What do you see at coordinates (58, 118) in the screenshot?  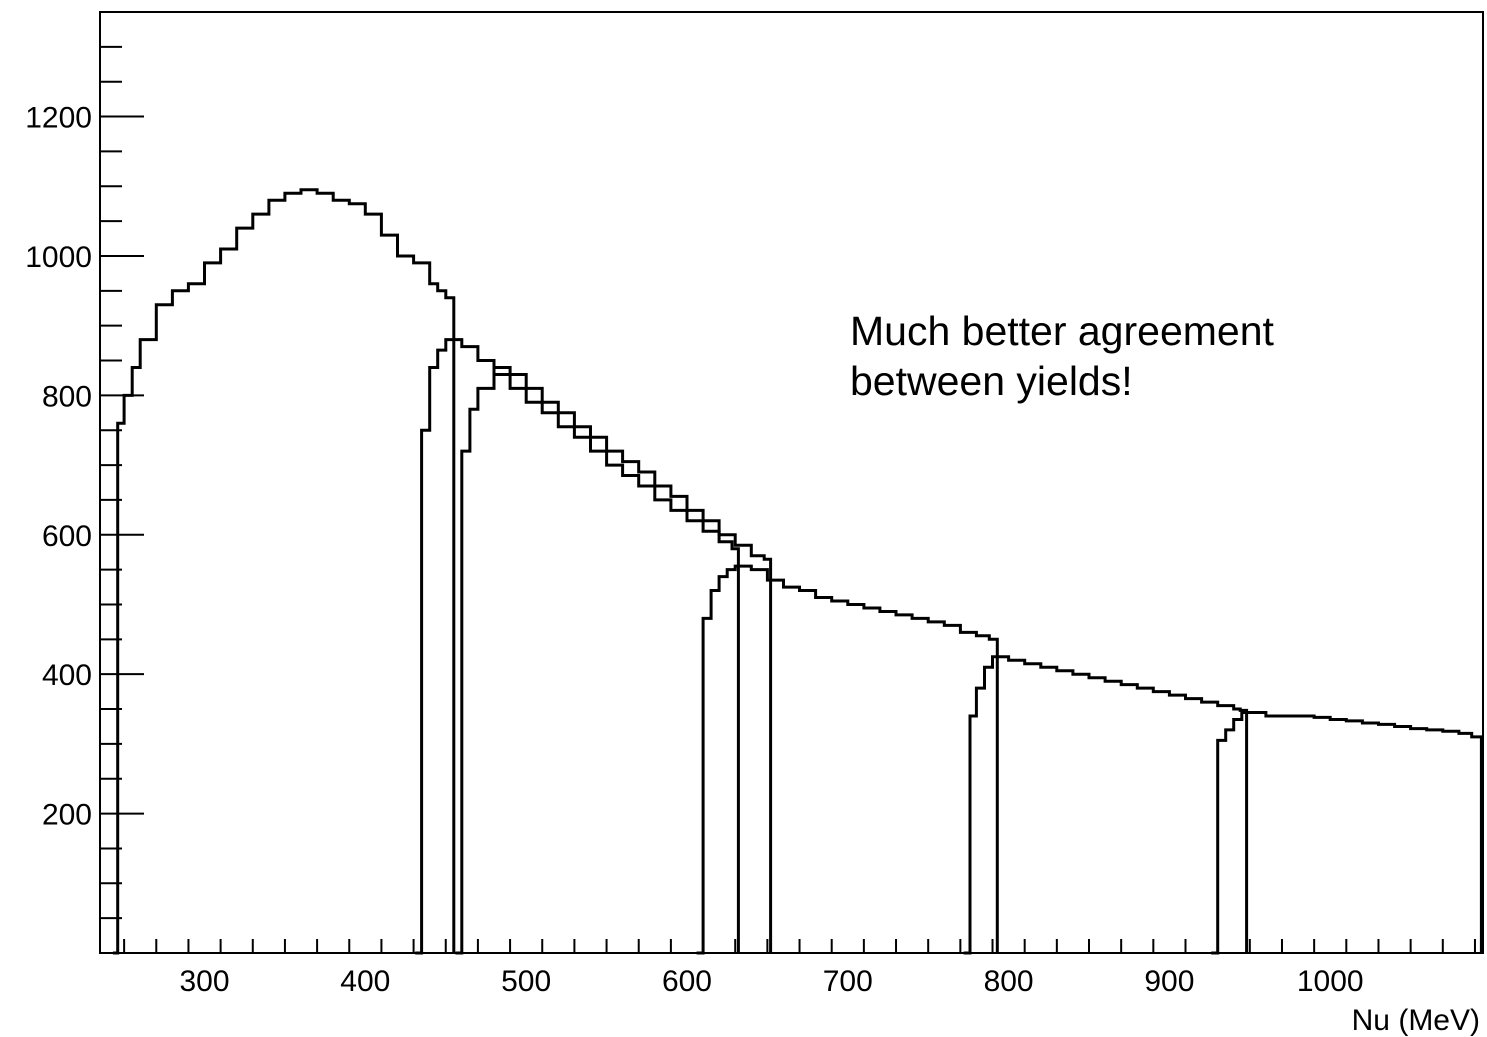 I see `y-tick-label: 1200` at bounding box center [58, 118].